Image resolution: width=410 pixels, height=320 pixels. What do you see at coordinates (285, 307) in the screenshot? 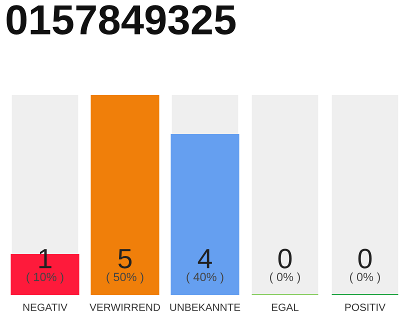
I see `x-tick-label: EGAL` at bounding box center [285, 307].